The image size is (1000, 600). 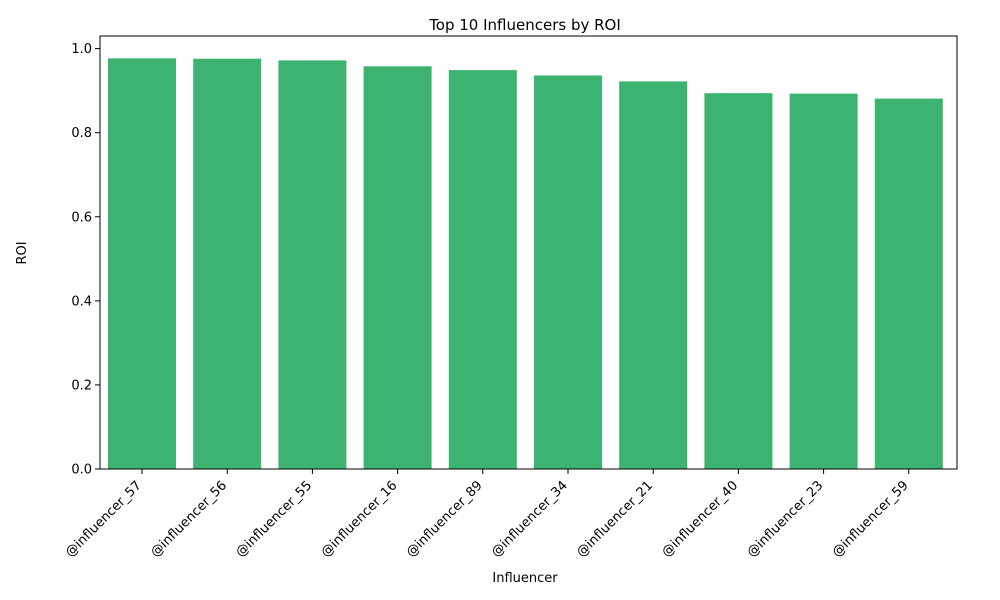 I want to click on y-tick-label: 0.2, so click(x=81, y=385).